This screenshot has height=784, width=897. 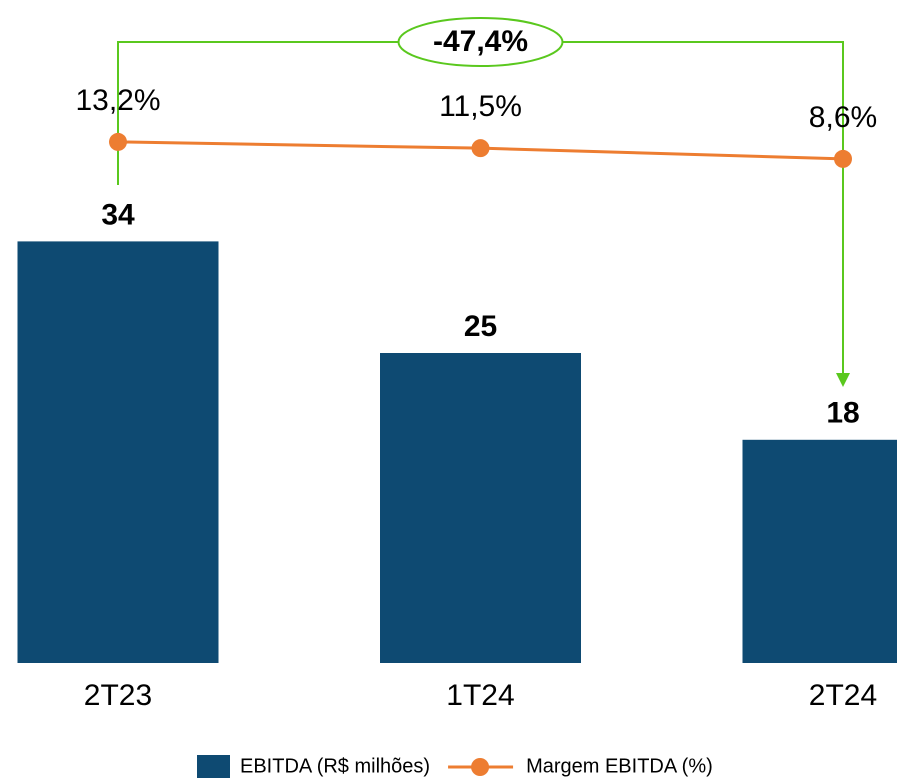 I want to click on bracket-arrow, so click(x=843, y=380).